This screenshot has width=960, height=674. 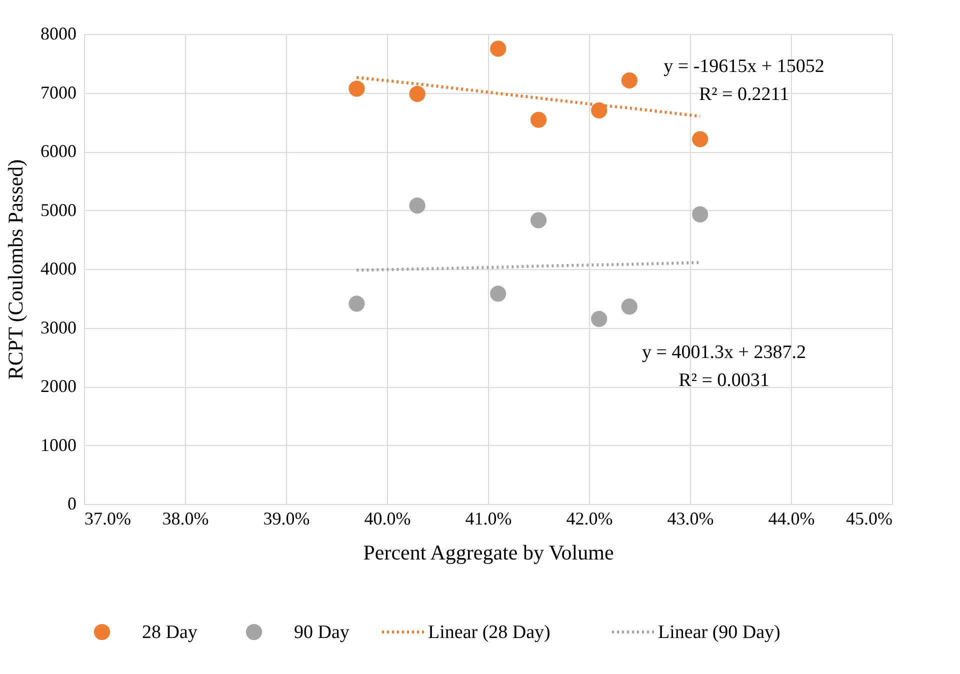 What do you see at coordinates (58, 444) in the screenshot?
I see `y-tick-label: 1000` at bounding box center [58, 444].